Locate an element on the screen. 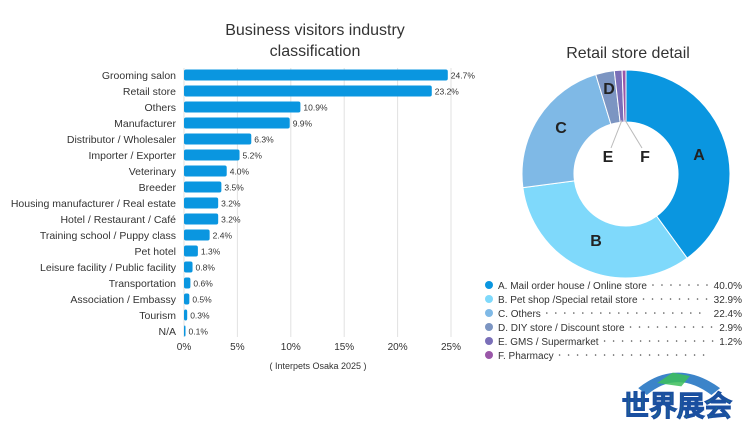 The height and width of the screenshot is (422, 750). data-label: 23.2% is located at coordinates (447, 92).